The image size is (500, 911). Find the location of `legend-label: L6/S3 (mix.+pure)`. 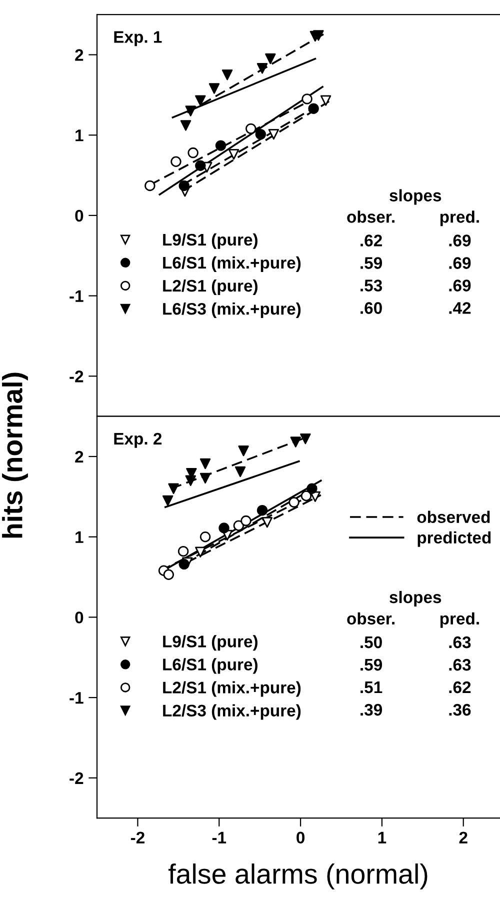

legend-label: L6/S3 (mix.+pure) is located at coordinates (232, 310).